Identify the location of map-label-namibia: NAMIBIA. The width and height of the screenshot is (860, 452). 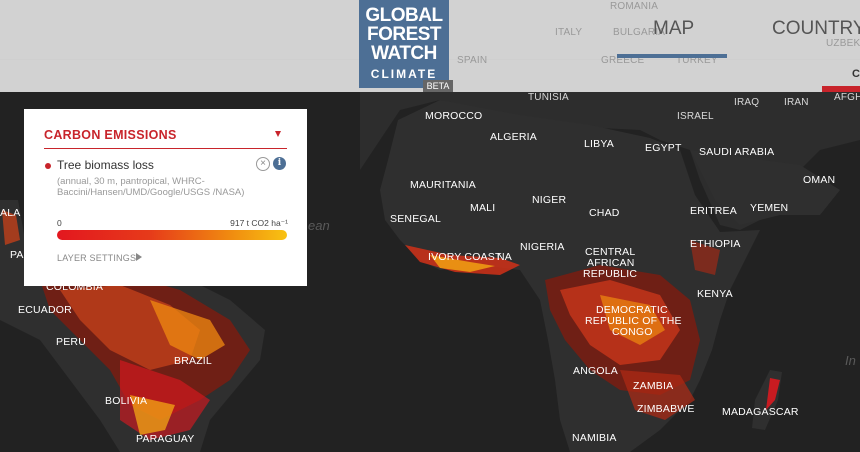
(594, 438).